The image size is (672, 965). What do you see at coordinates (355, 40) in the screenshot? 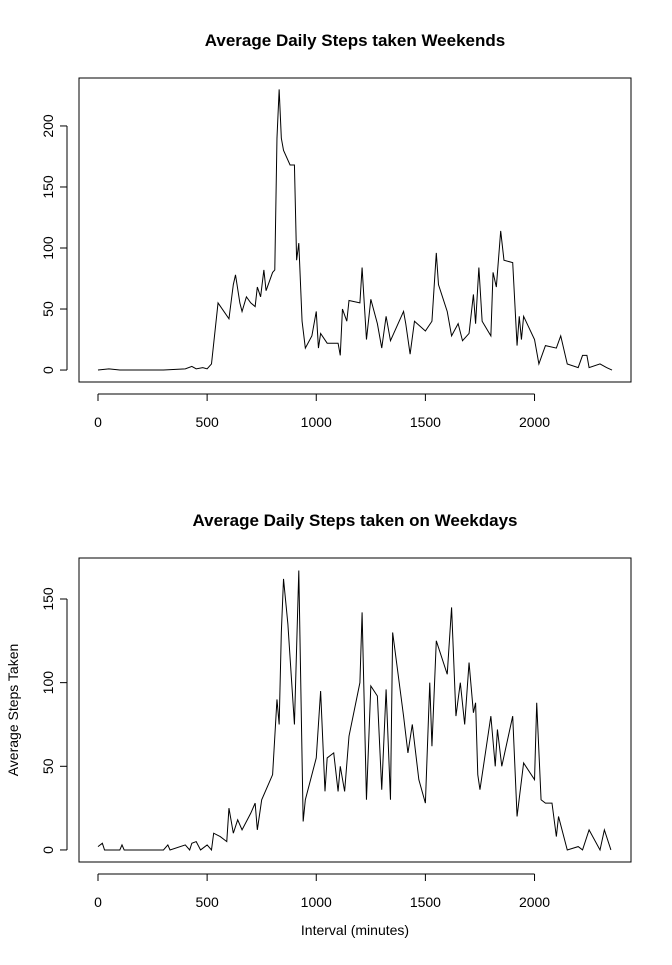
I see `chart-title: Average Daily Steps taken Weekends` at bounding box center [355, 40].